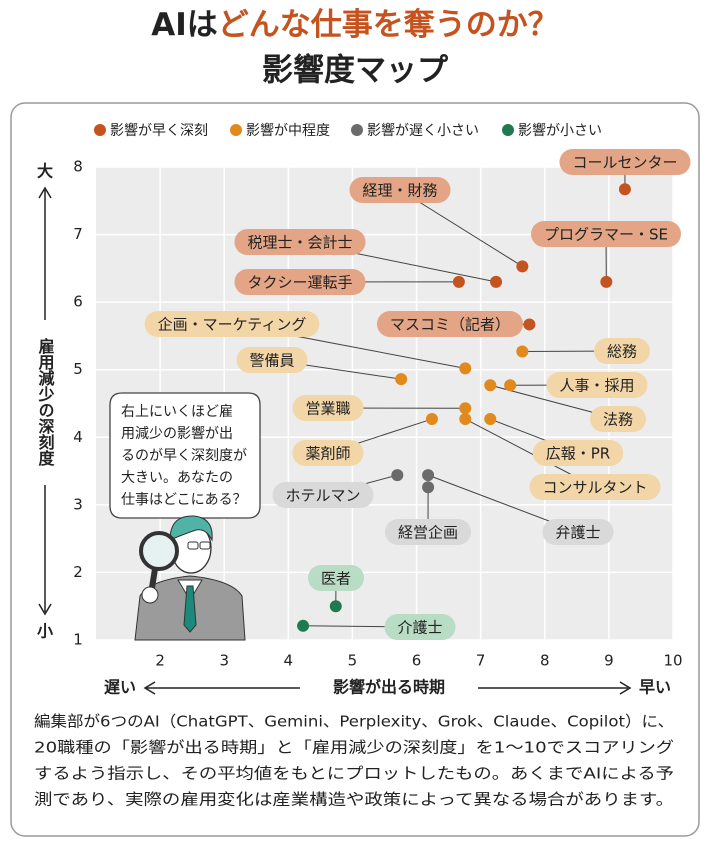 This screenshot has width=710, height=844. I want to click on y-low: 小, so click(45, 631).